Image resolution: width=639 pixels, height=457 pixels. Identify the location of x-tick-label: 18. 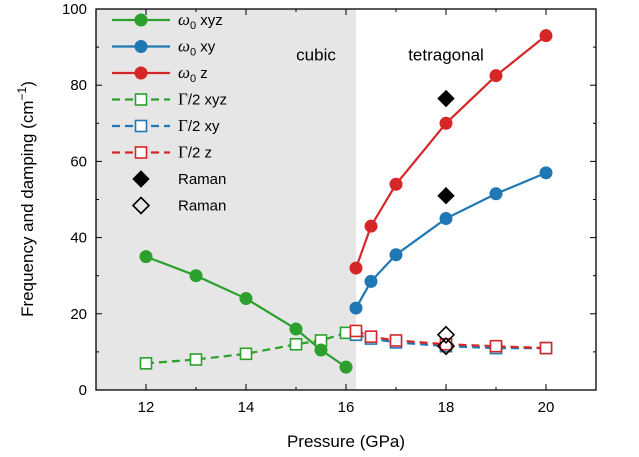
(446, 407).